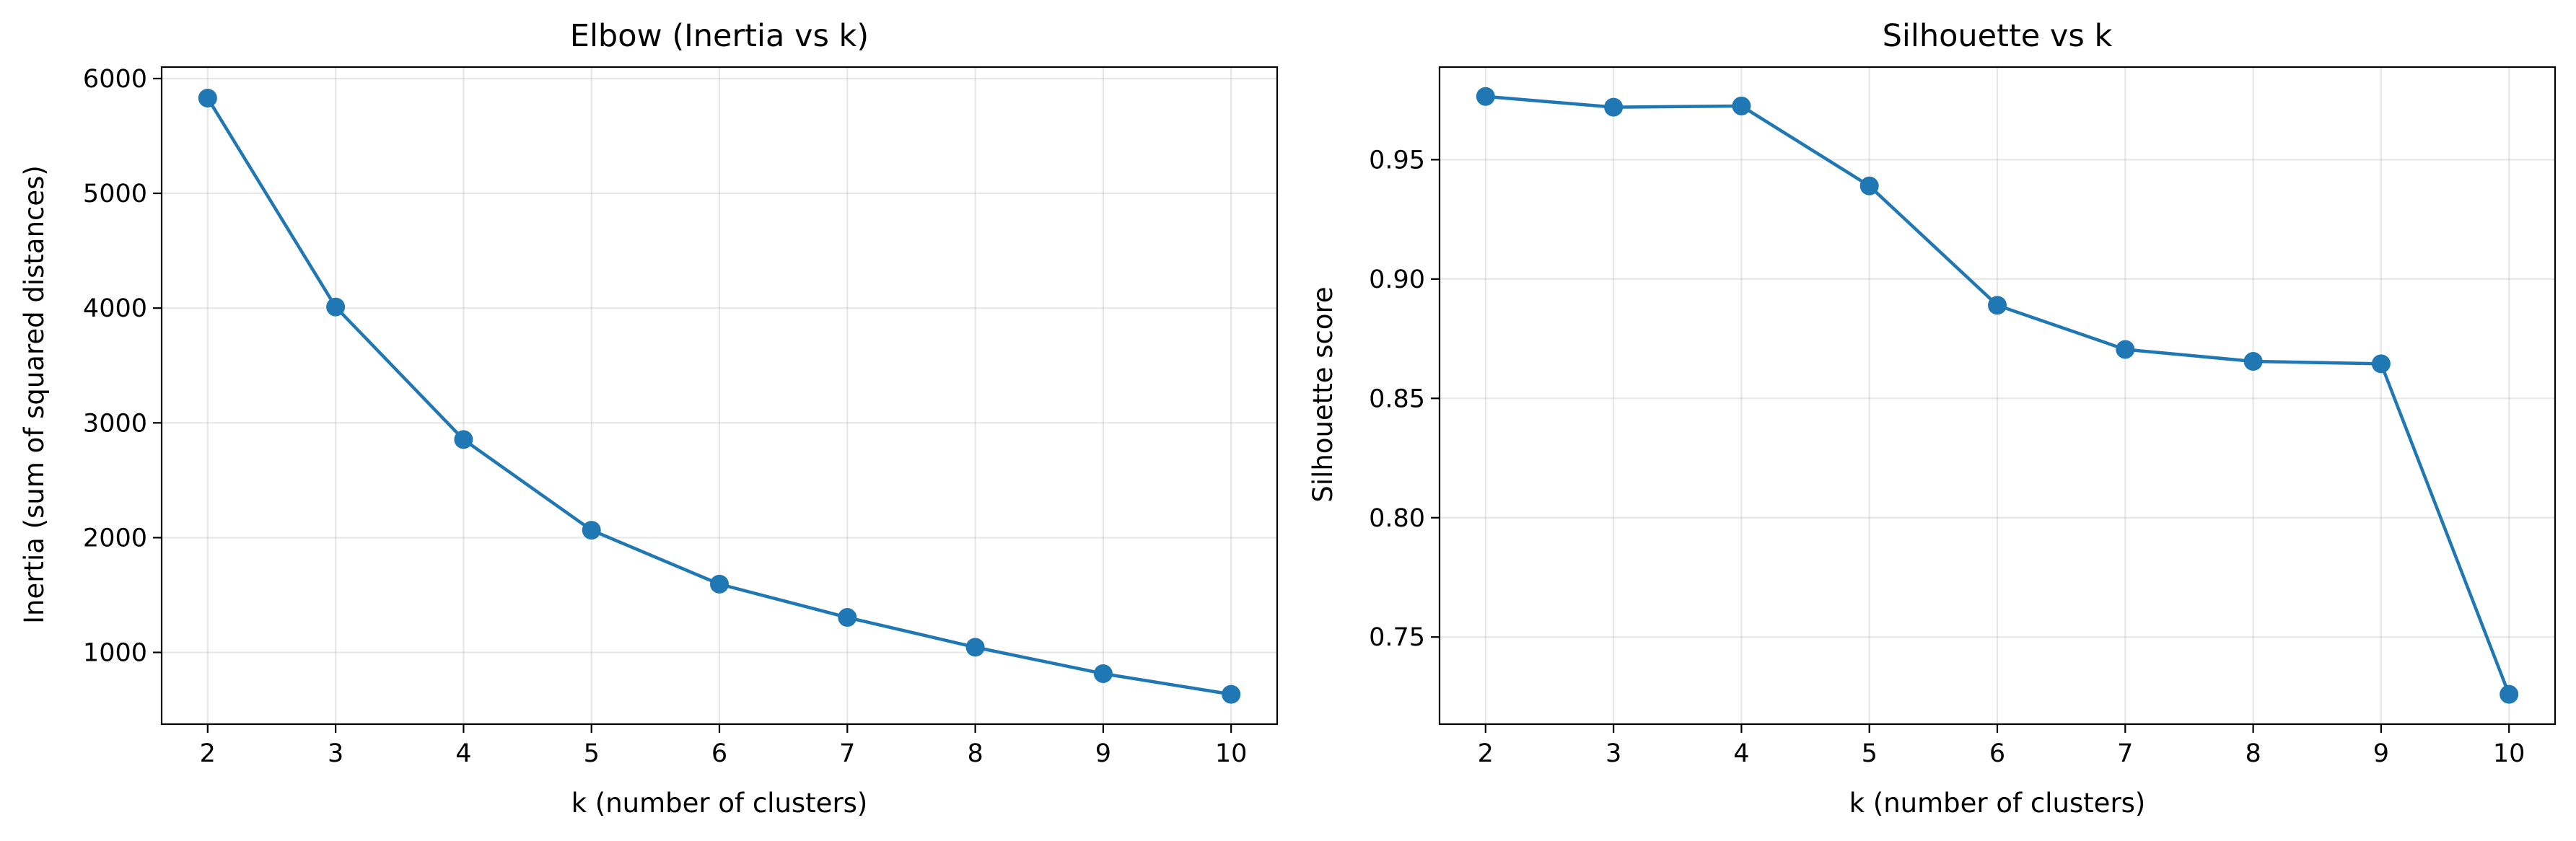 This screenshot has height=841, width=2576. I want to click on y-tick-label: 0.90, so click(1397, 279).